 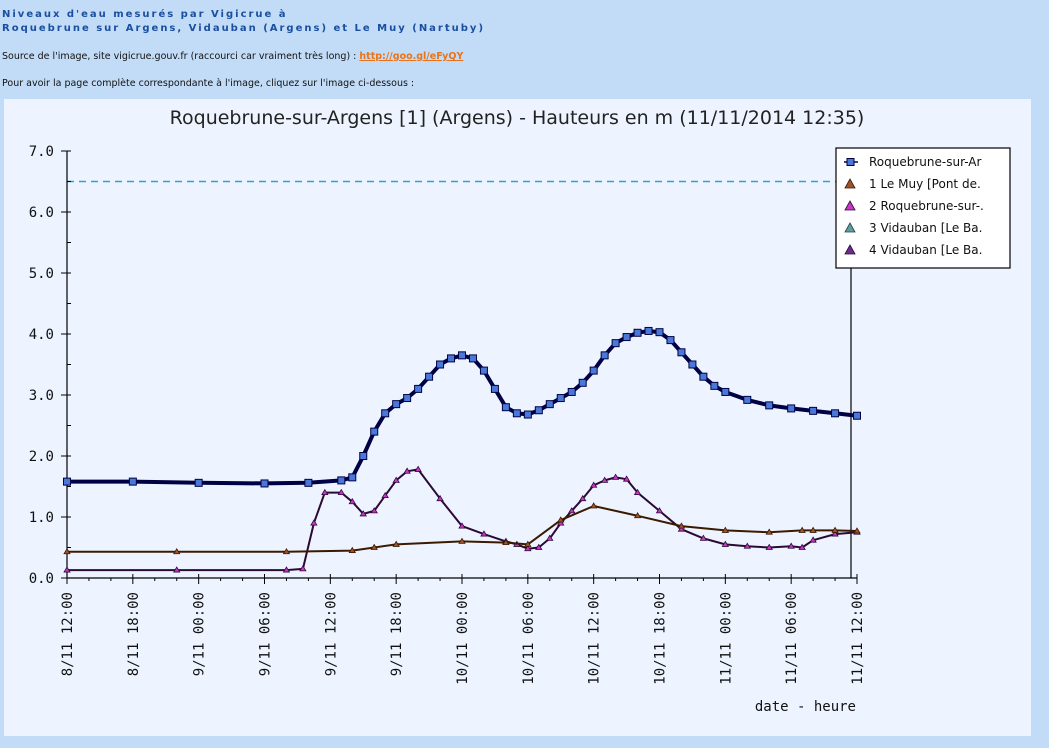 What do you see at coordinates (529, 638) in the screenshot?
I see `x-tick-label: 10/11 06:00` at bounding box center [529, 638].